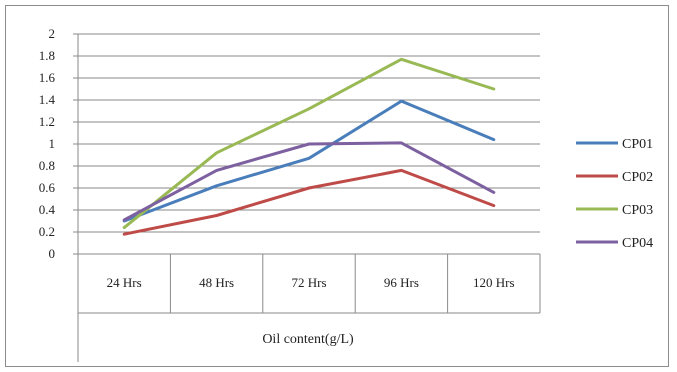  What do you see at coordinates (637, 177) in the screenshot?
I see `legend-label-cp02: CP02` at bounding box center [637, 177].